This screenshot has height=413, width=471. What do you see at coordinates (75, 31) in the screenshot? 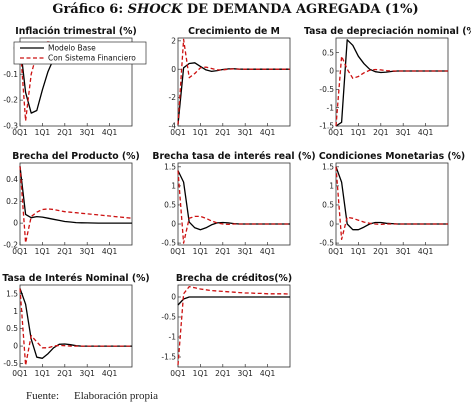
I see `panel-title: Inflación trimestral (%)` at bounding box center [75, 31].